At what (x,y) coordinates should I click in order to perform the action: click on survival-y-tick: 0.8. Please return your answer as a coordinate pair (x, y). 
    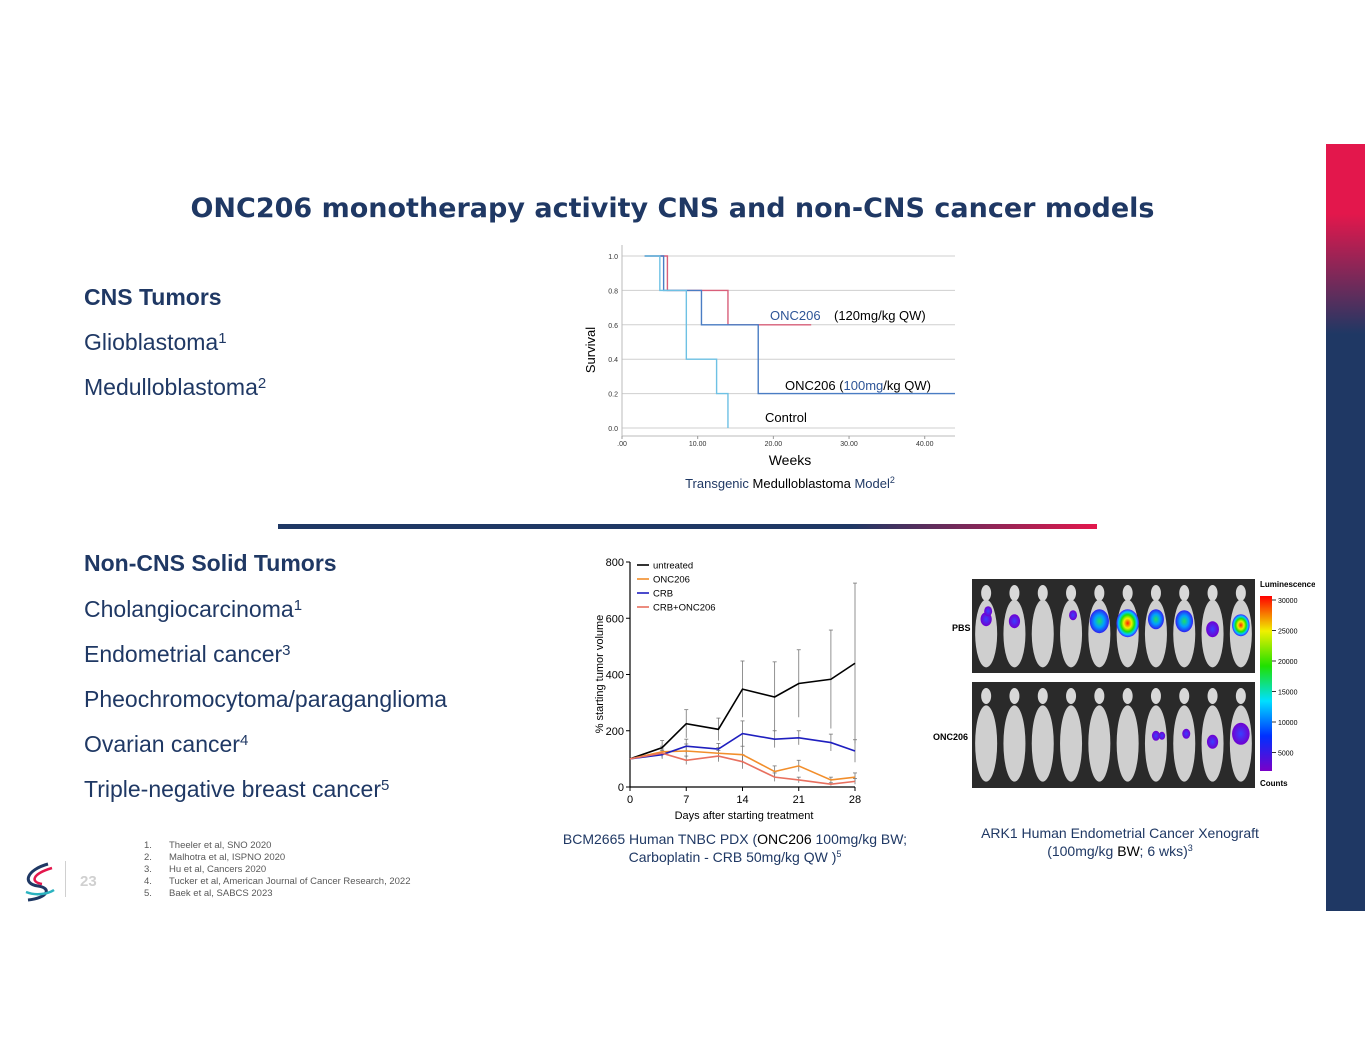
    Looking at the image, I should click on (613, 291).